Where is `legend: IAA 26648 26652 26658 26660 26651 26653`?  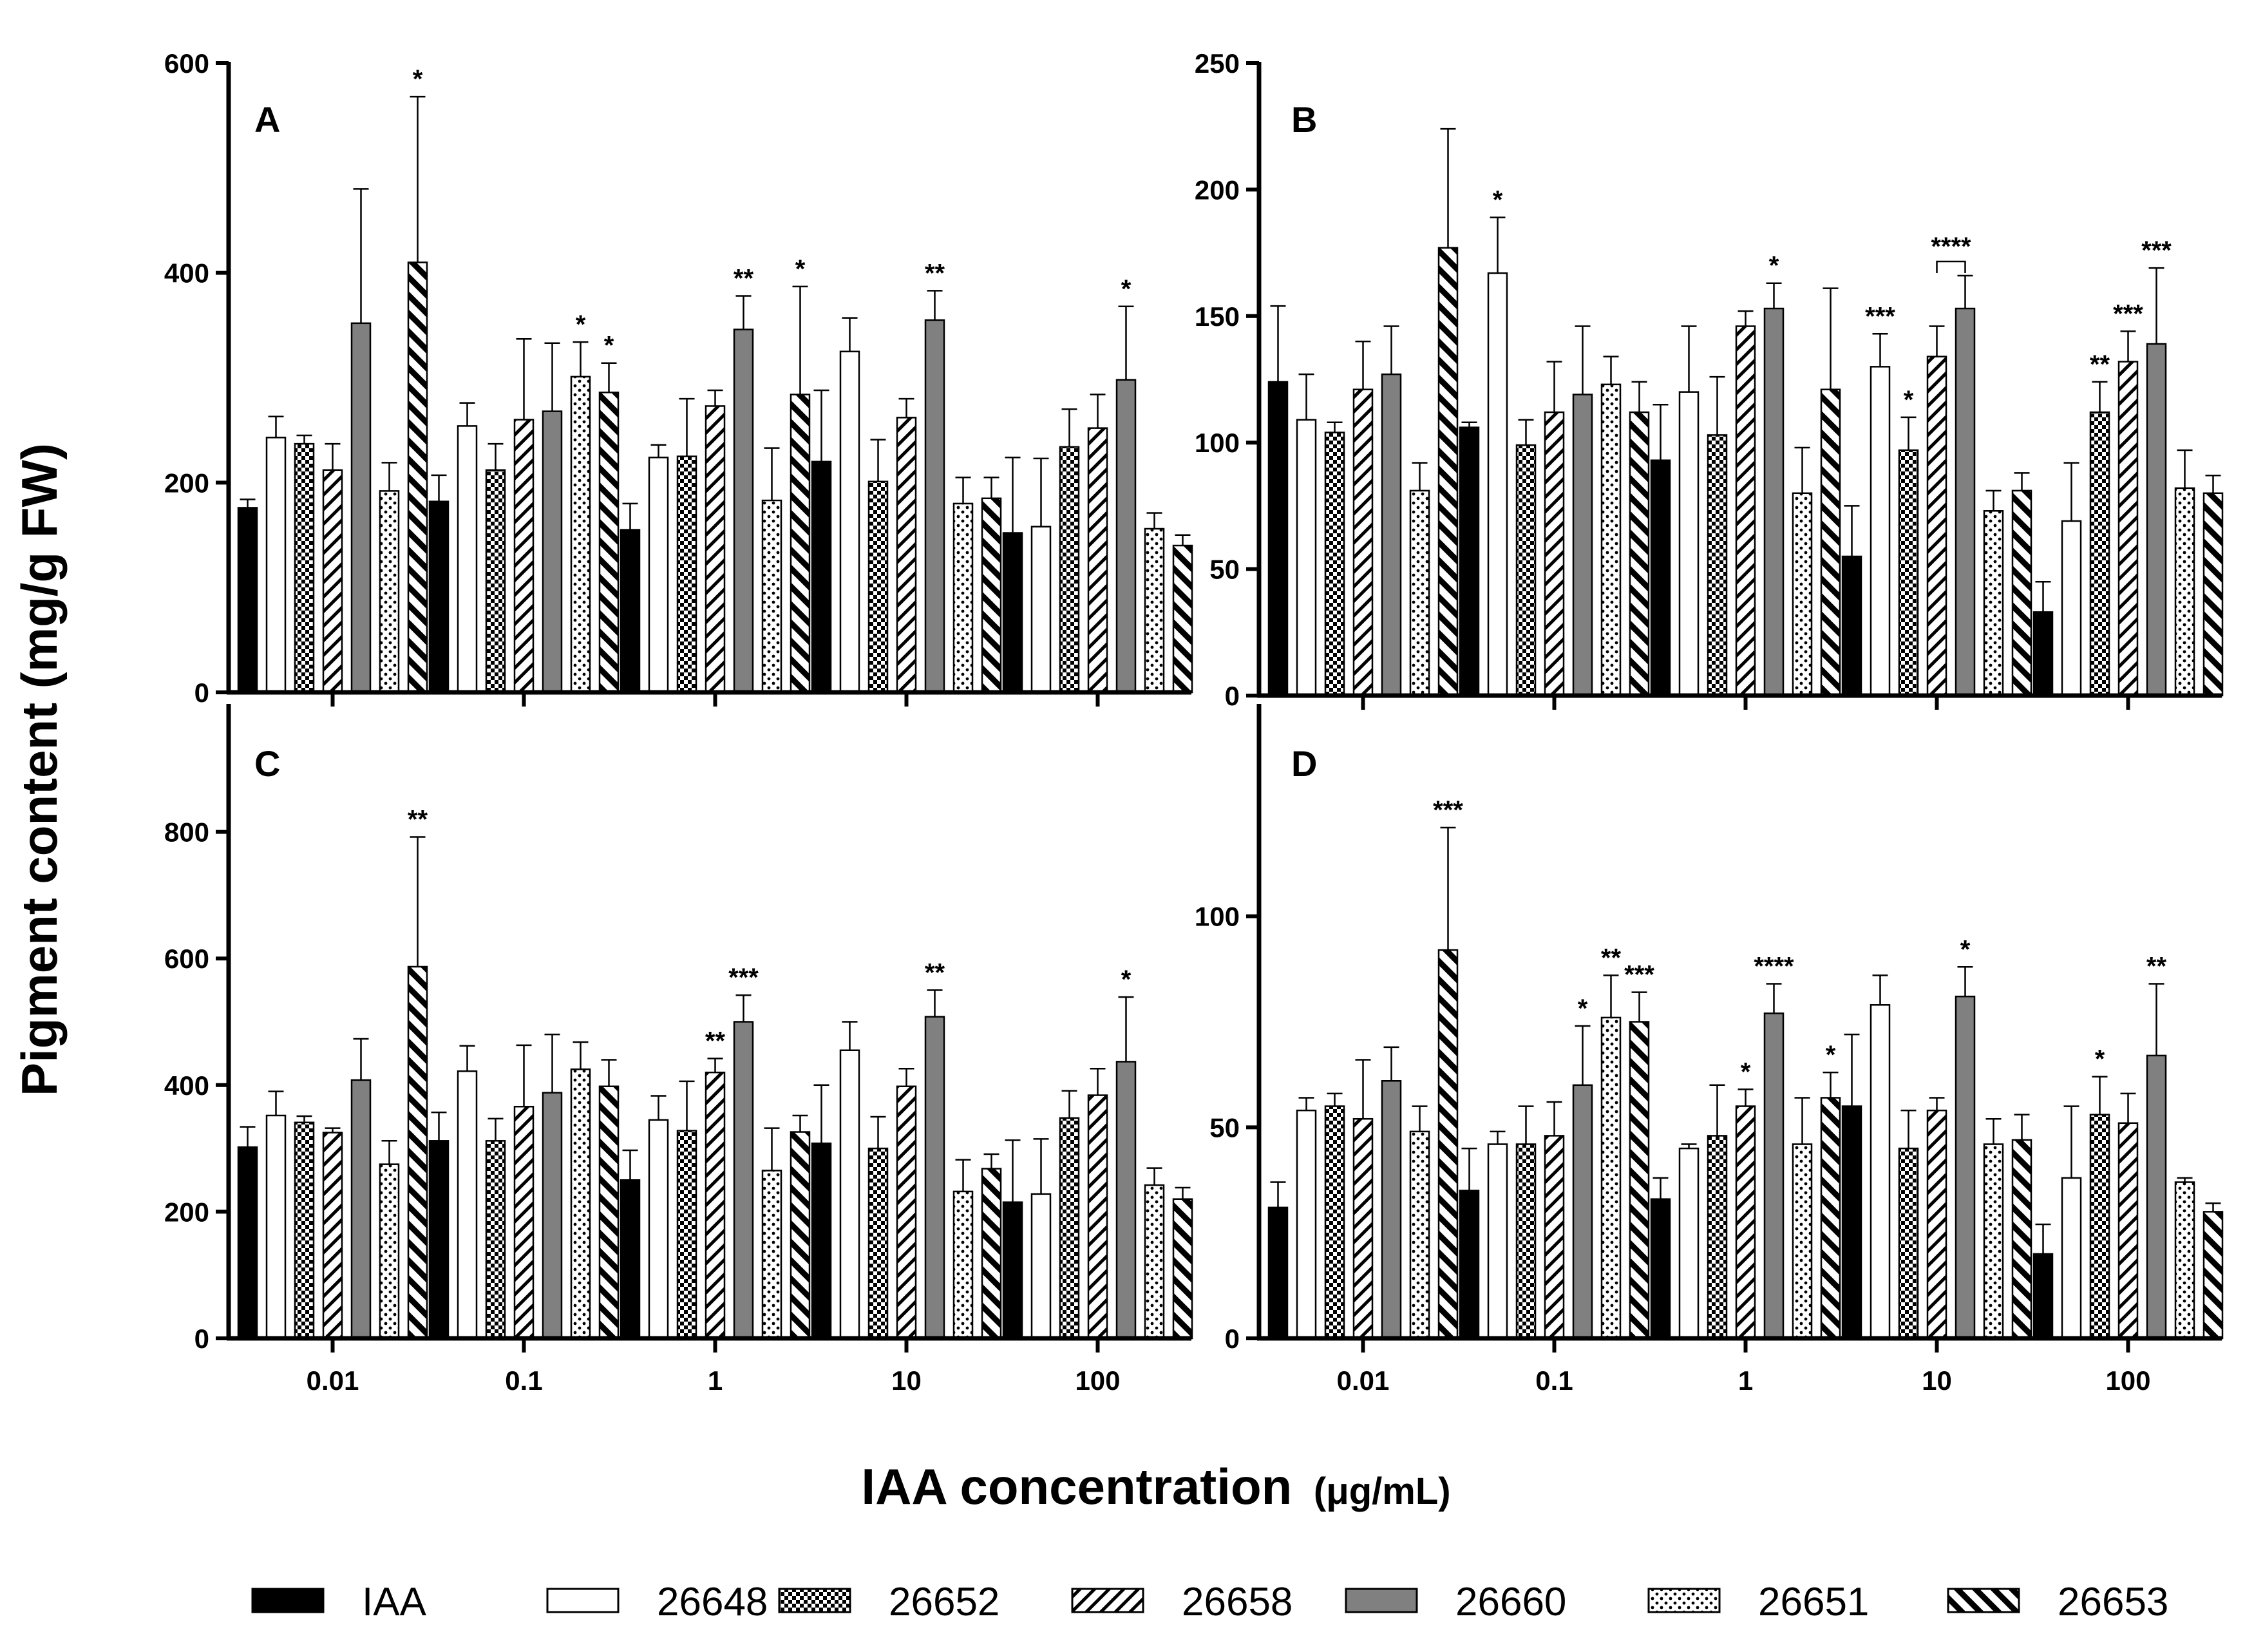 legend: IAA 26648 26652 26658 26660 26651 26653 is located at coordinates (1209, 1602).